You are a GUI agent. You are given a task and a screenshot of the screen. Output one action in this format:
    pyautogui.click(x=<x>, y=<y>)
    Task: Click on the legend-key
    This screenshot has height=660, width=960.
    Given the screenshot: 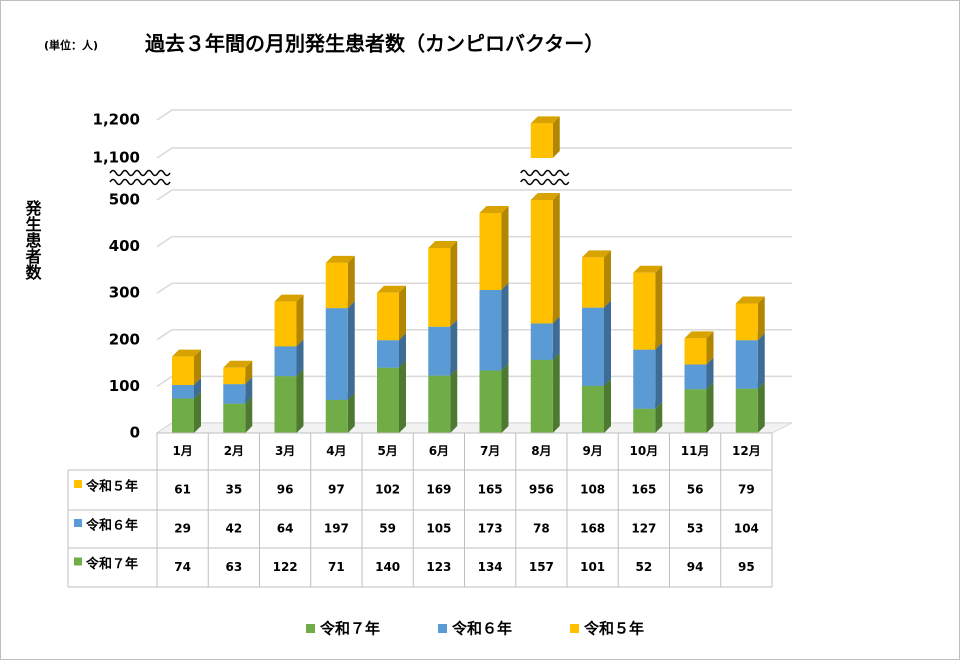 What is the action you would take?
    pyautogui.click(x=310, y=628)
    